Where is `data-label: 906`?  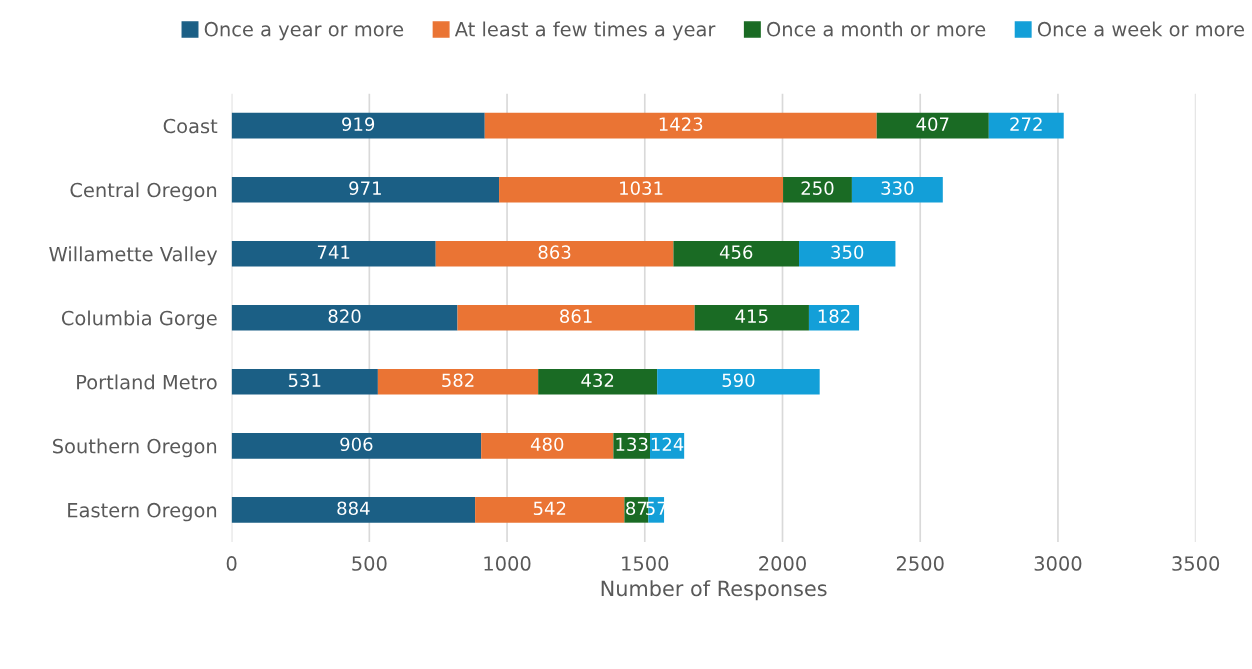 data-label: 906 is located at coordinates (356, 444).